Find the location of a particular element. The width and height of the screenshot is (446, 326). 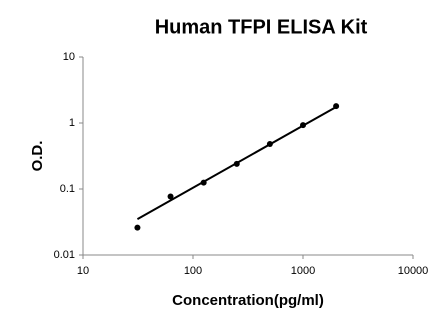

chart-title: Human TFPI ELISA Kit is located at coordinates (261, 27).